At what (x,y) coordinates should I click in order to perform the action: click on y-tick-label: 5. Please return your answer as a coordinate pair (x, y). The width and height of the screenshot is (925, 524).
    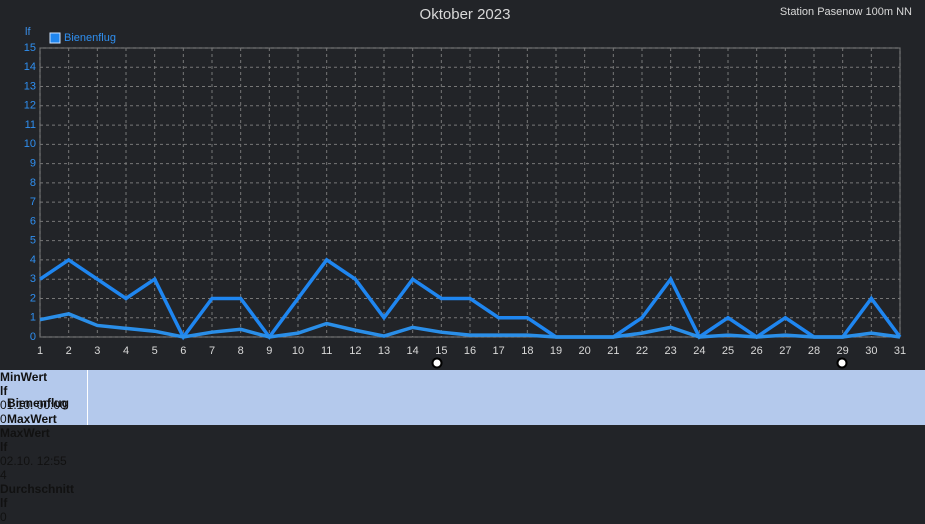
    Looking at the image, I should click on (33, 241).